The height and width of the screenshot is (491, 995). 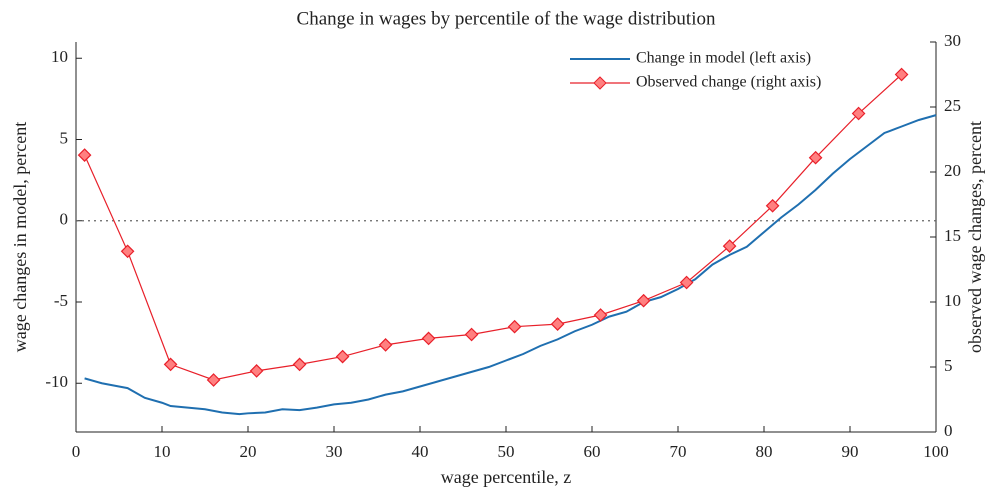 What do you see at coordinates (59, 56) in the screenshot?
I see `y-tick-label: 10` at bounding box center [59, 56].